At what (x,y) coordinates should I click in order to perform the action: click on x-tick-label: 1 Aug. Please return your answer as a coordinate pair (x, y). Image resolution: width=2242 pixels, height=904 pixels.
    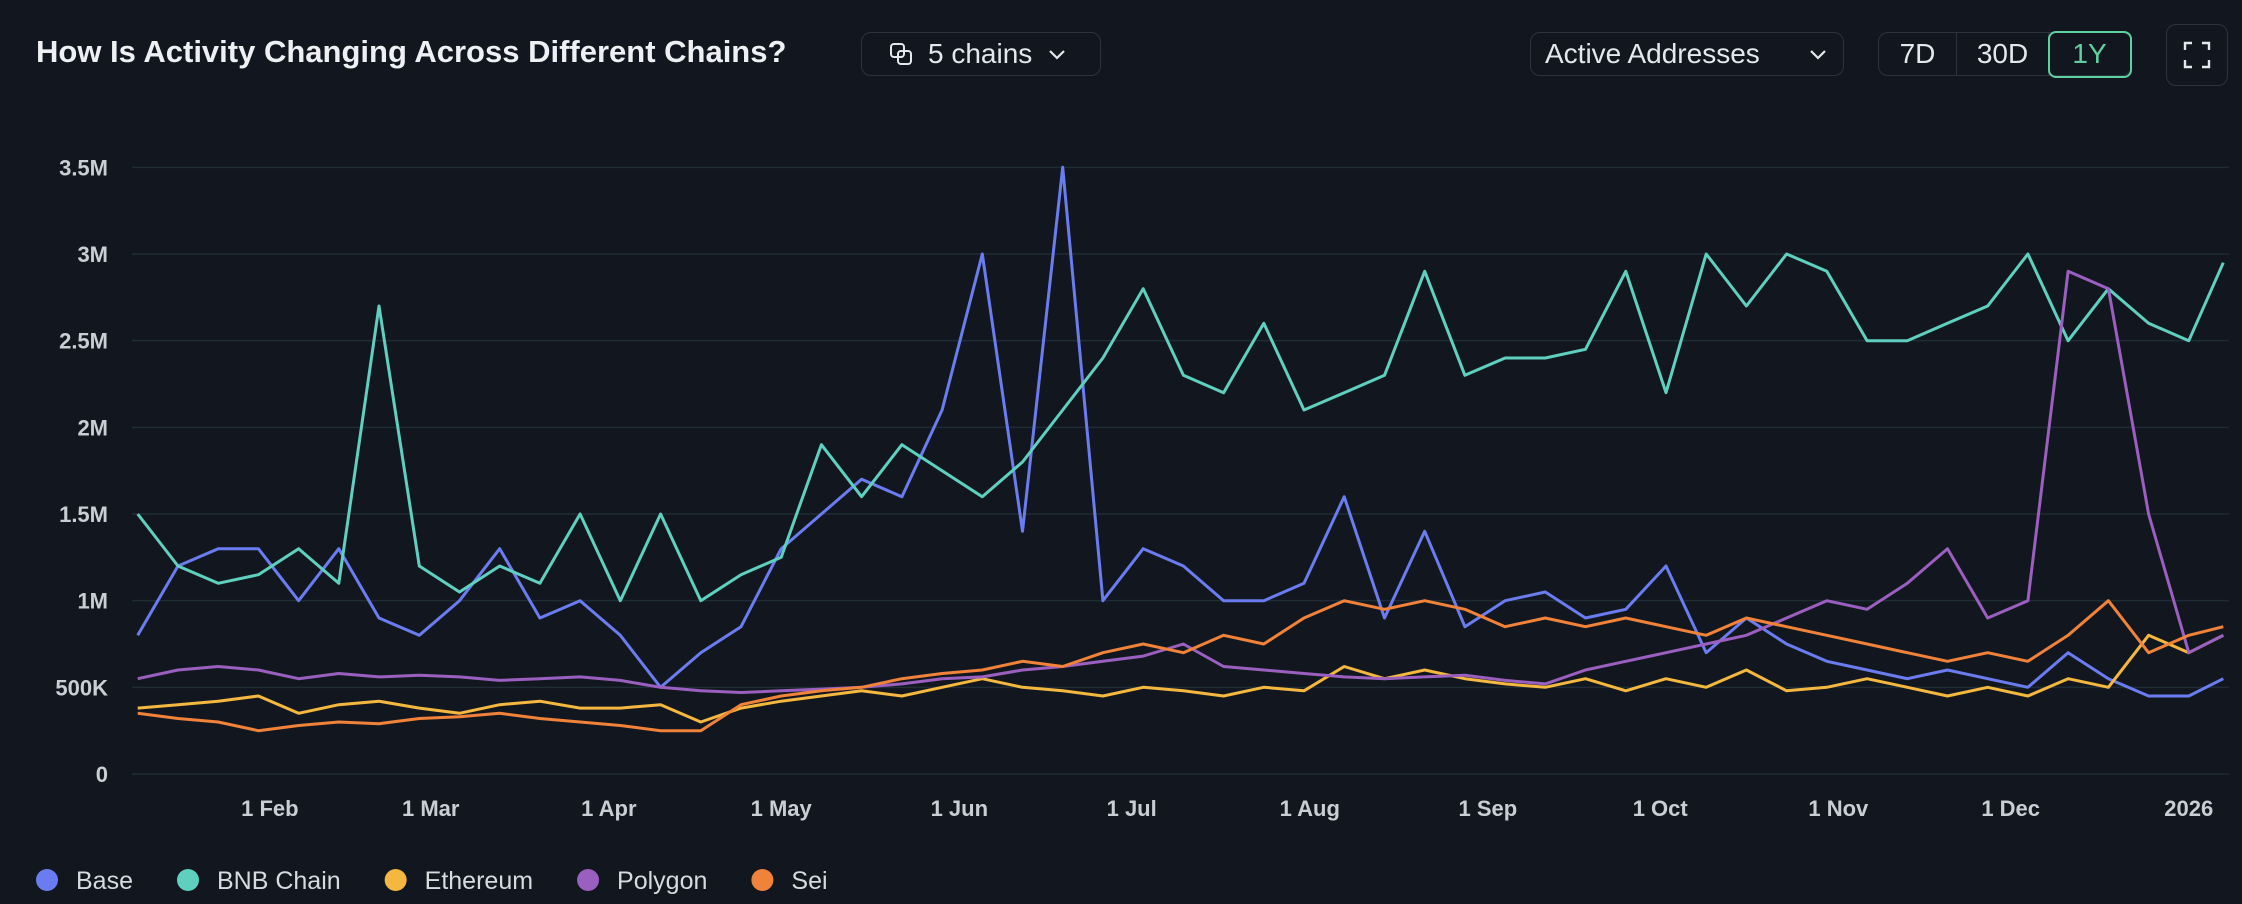
    Looking at the image, I should click on (1310, 808).